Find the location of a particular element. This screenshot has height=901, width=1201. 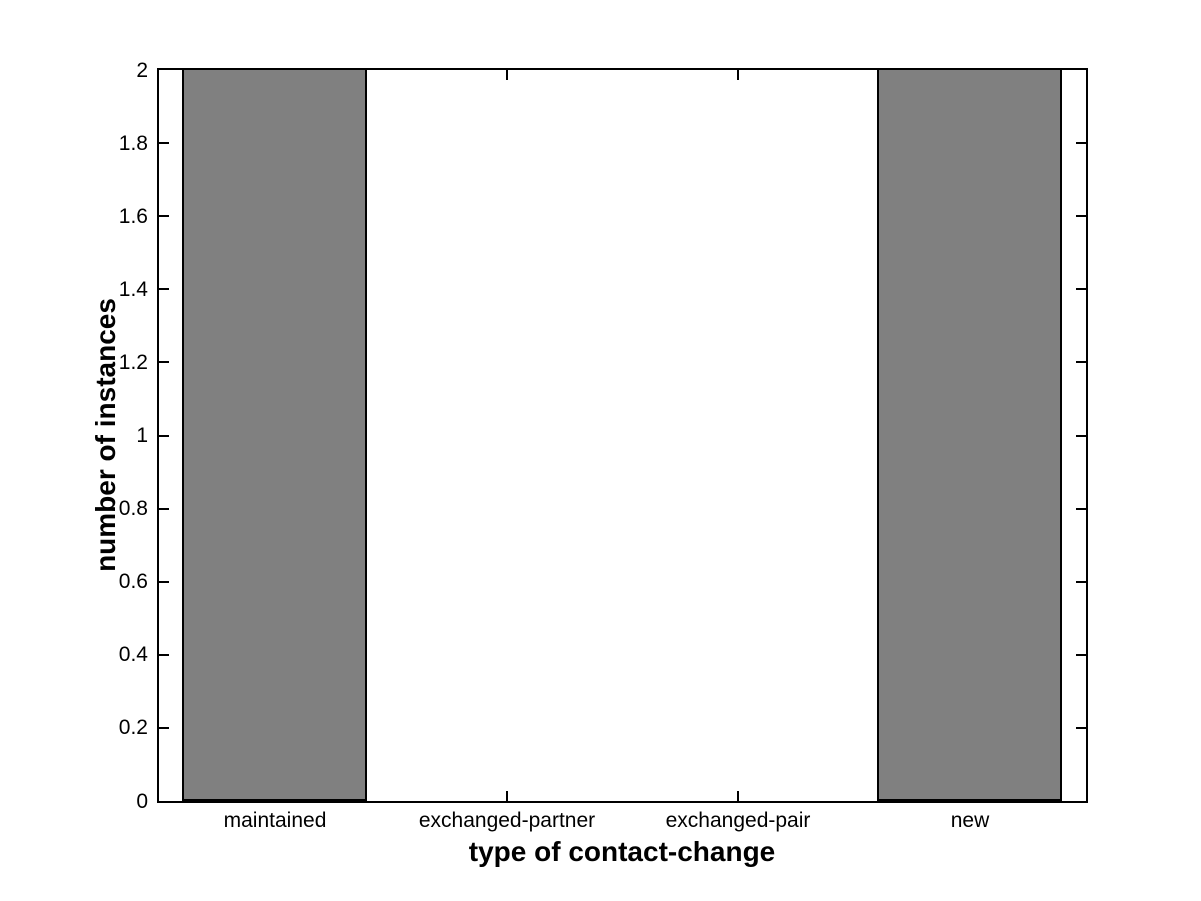

x-tick-label: exchanged-pair is located at coordinates (738, 820).